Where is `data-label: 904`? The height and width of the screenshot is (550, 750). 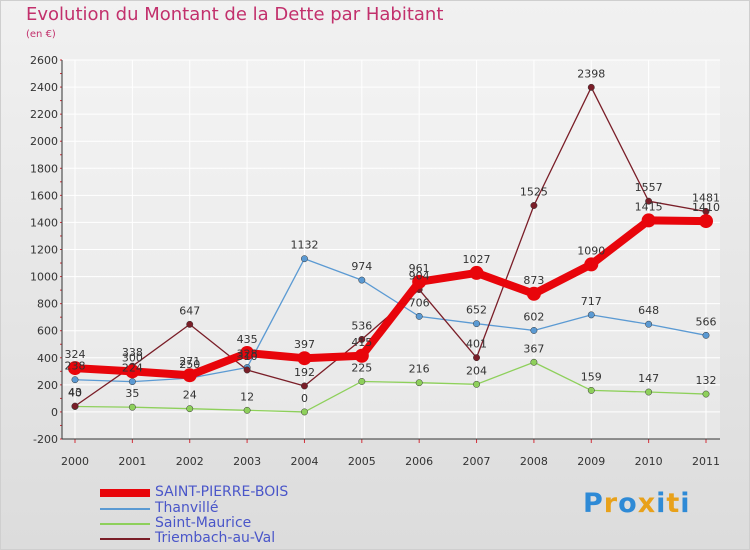
data-label: 904 is located at coordinates (419, 276).